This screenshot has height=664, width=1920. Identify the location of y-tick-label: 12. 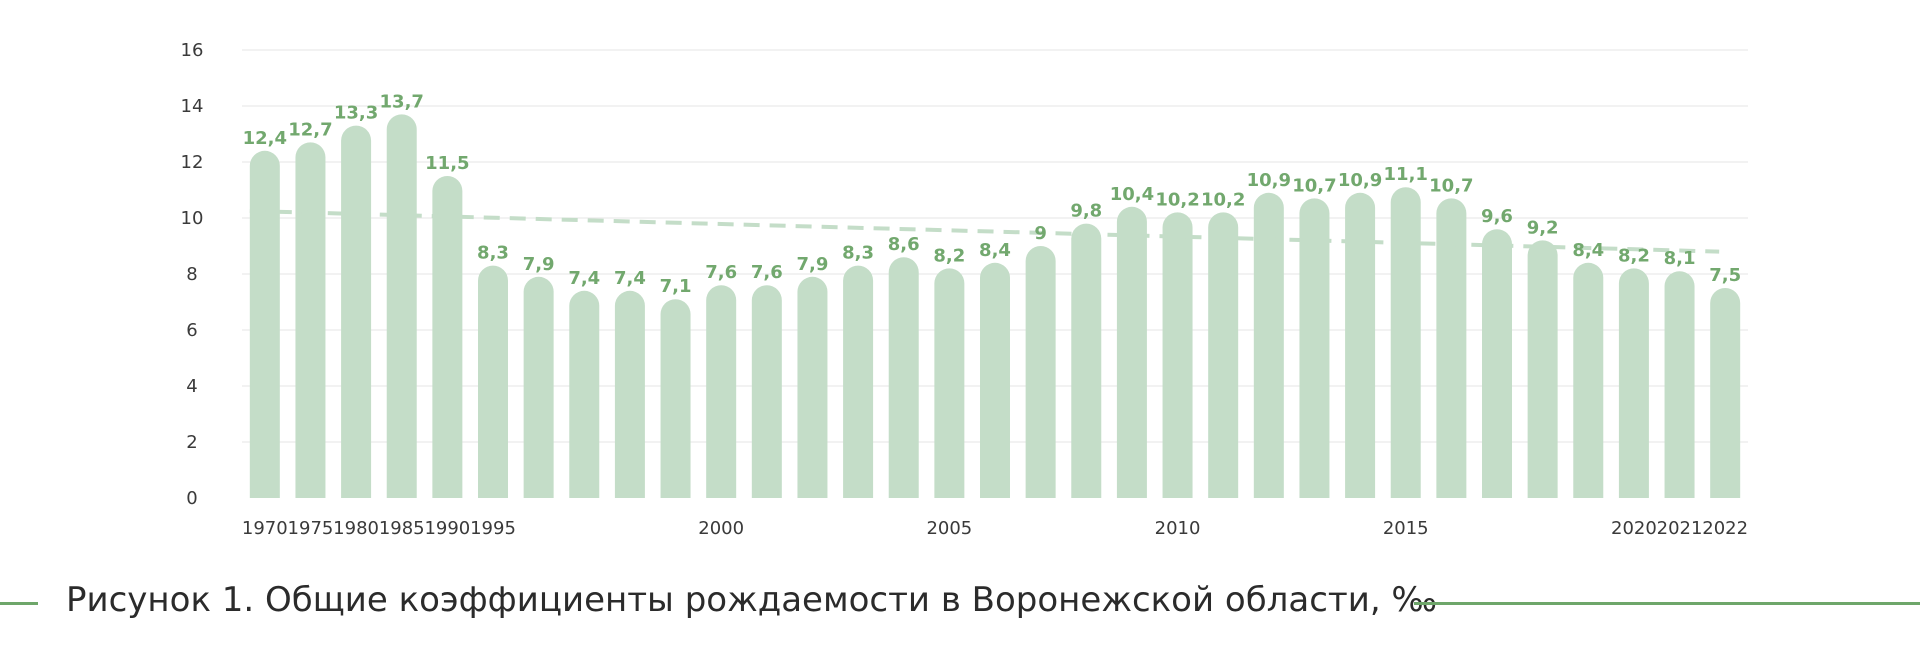
(192, 162).